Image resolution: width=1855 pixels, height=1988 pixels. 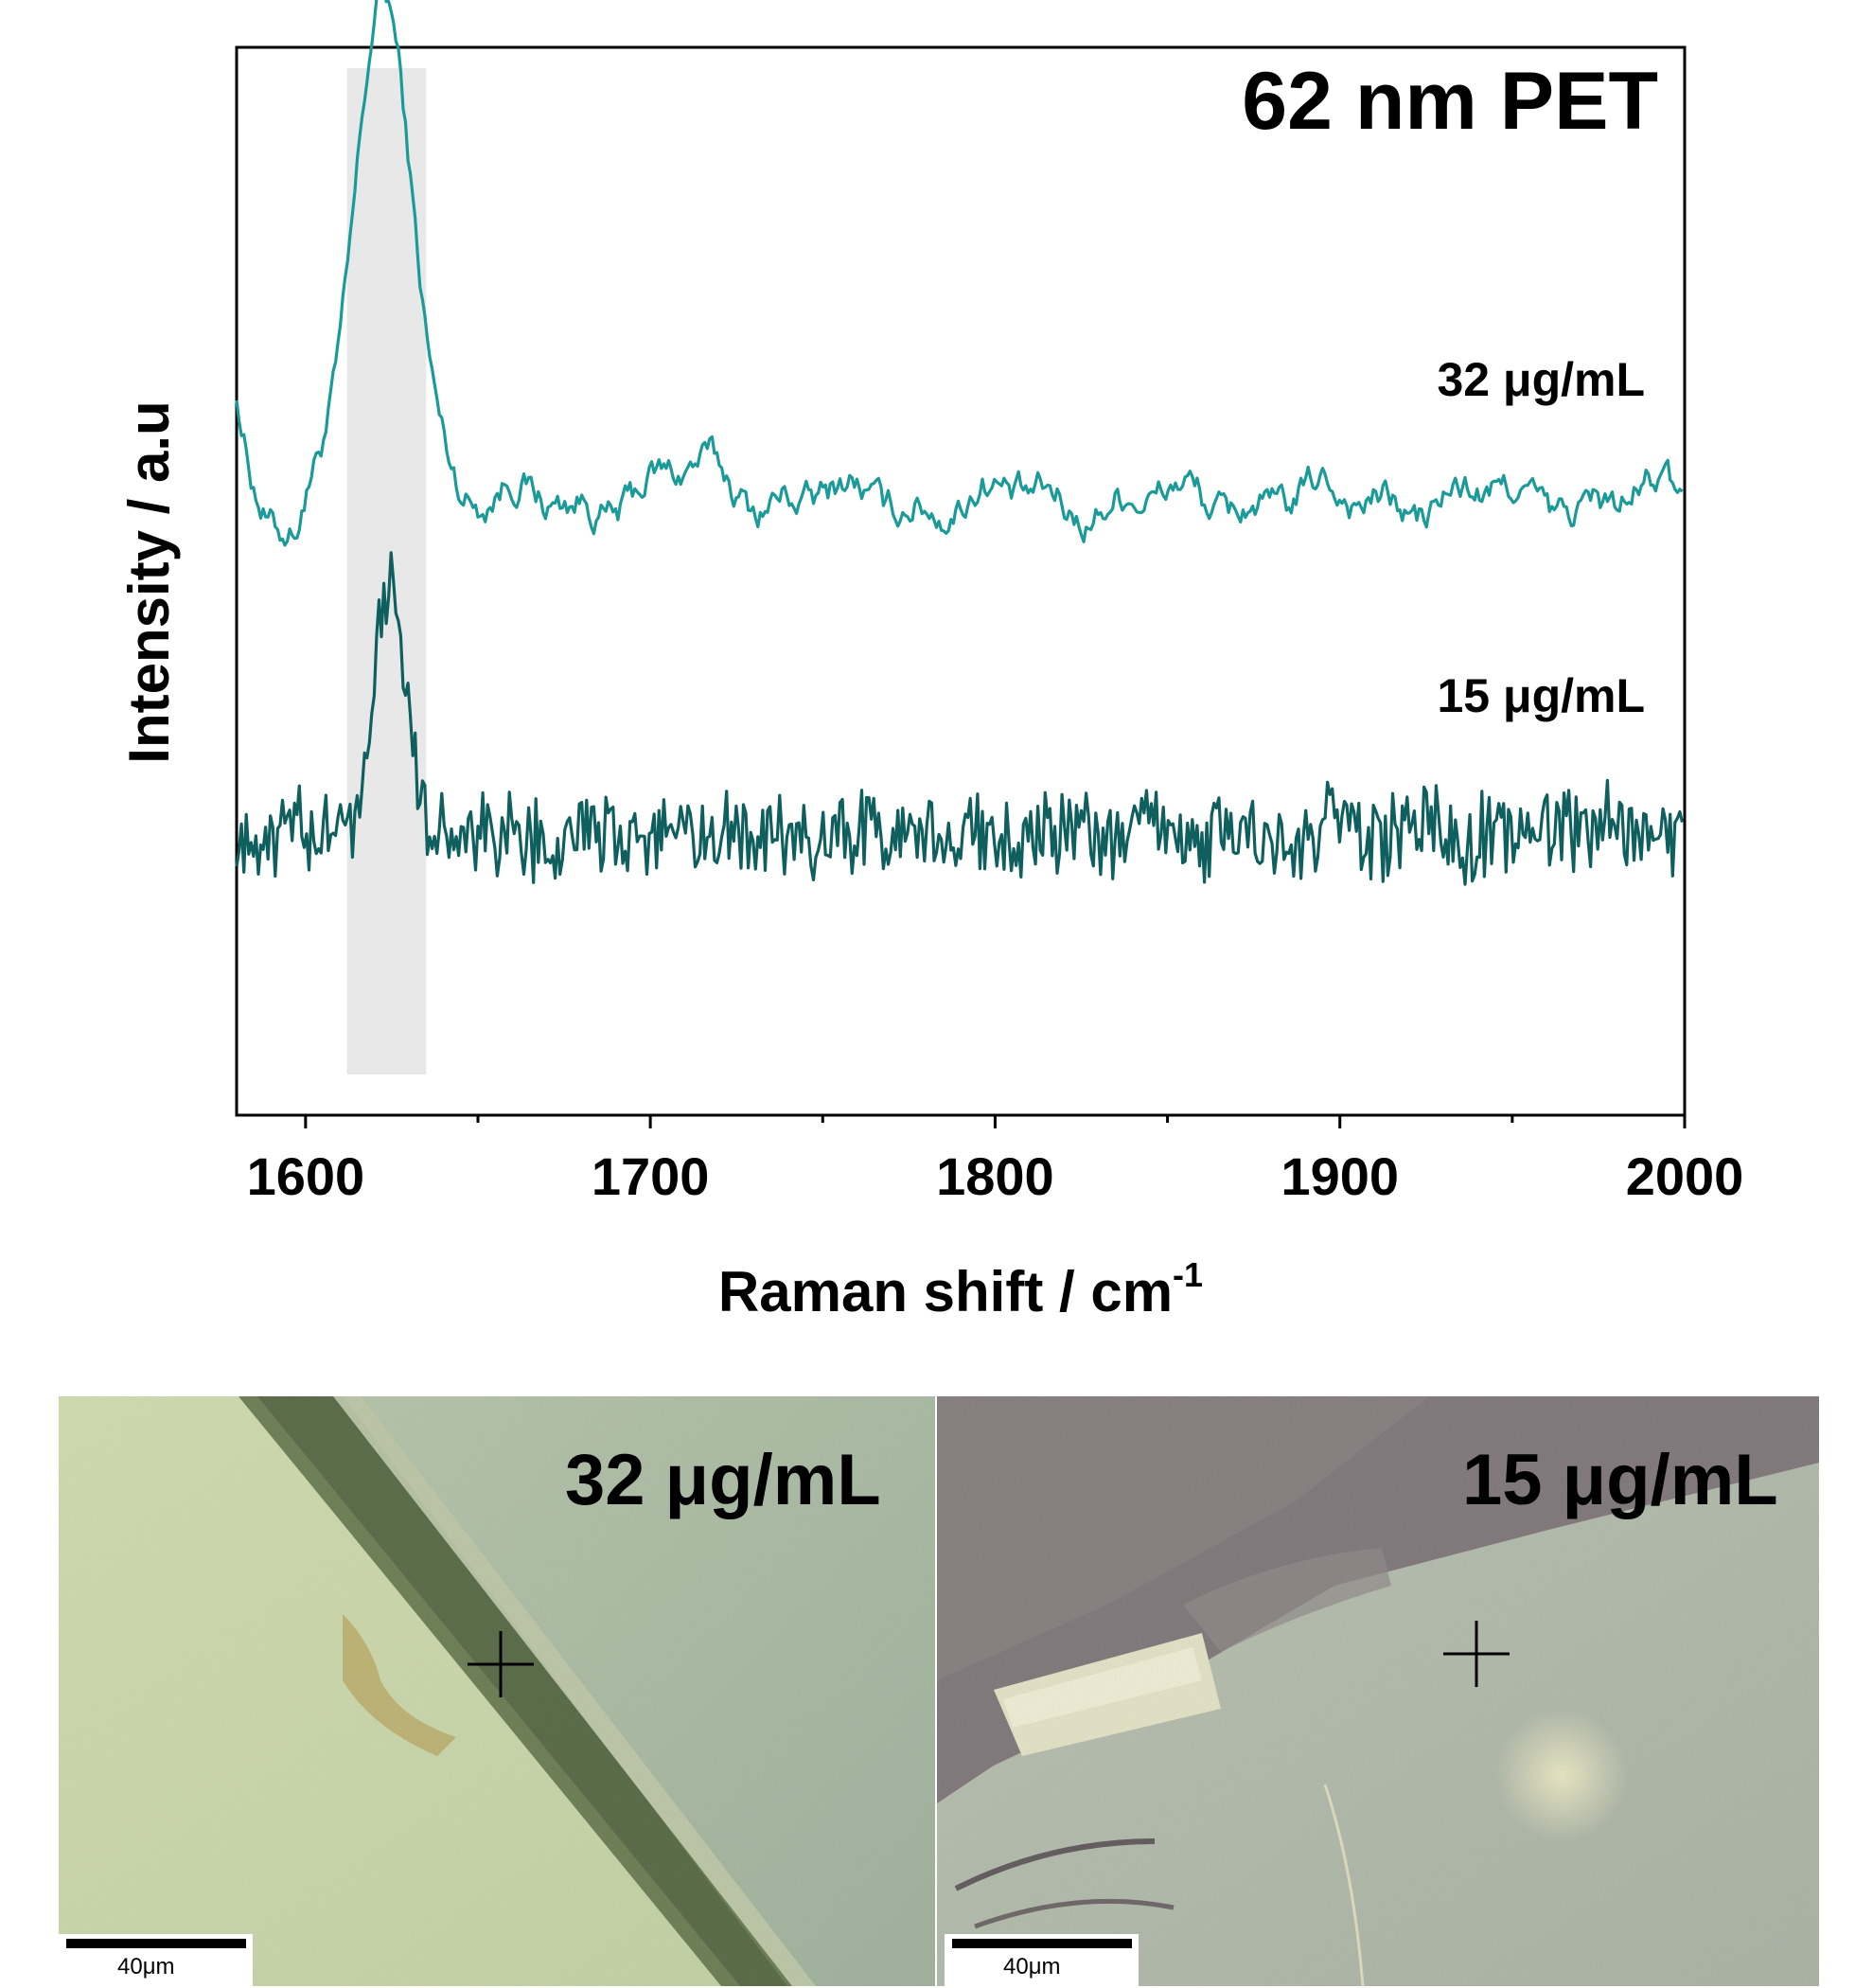 What do you see at coordinates (149, 581) in the screenshot?
I see `y-axis-label: Intensity / a.u` at bounding box center [149, 581].